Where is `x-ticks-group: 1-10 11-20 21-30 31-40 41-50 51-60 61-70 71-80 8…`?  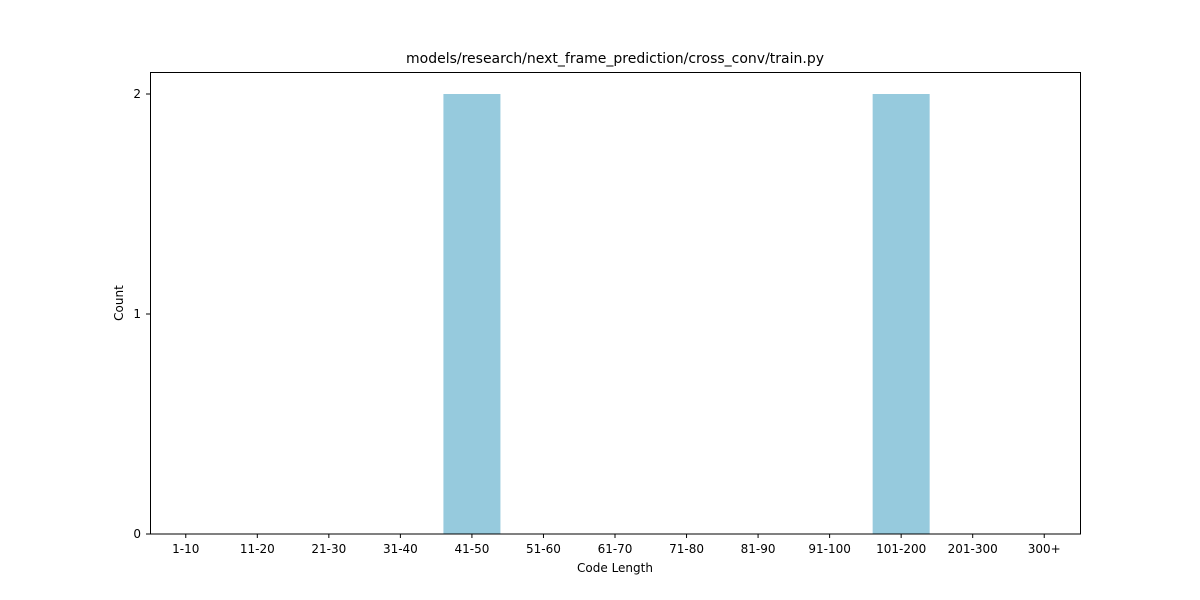
x-ticks-group: 1-10 11-20 21-30 31-40 41-50 51-60 61-70 71-80 8… is located at coordinates (616, 545).